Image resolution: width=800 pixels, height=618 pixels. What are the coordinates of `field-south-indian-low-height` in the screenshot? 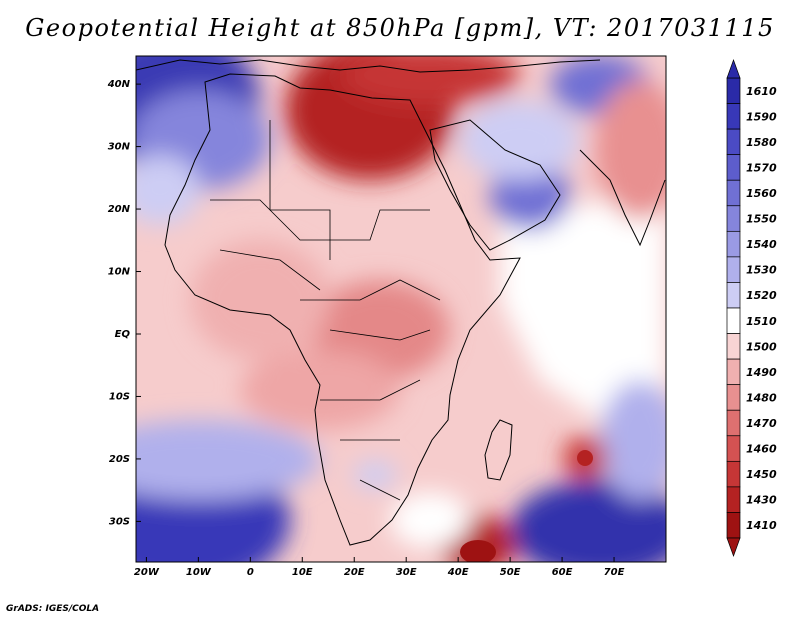 It's located at (588, 521).